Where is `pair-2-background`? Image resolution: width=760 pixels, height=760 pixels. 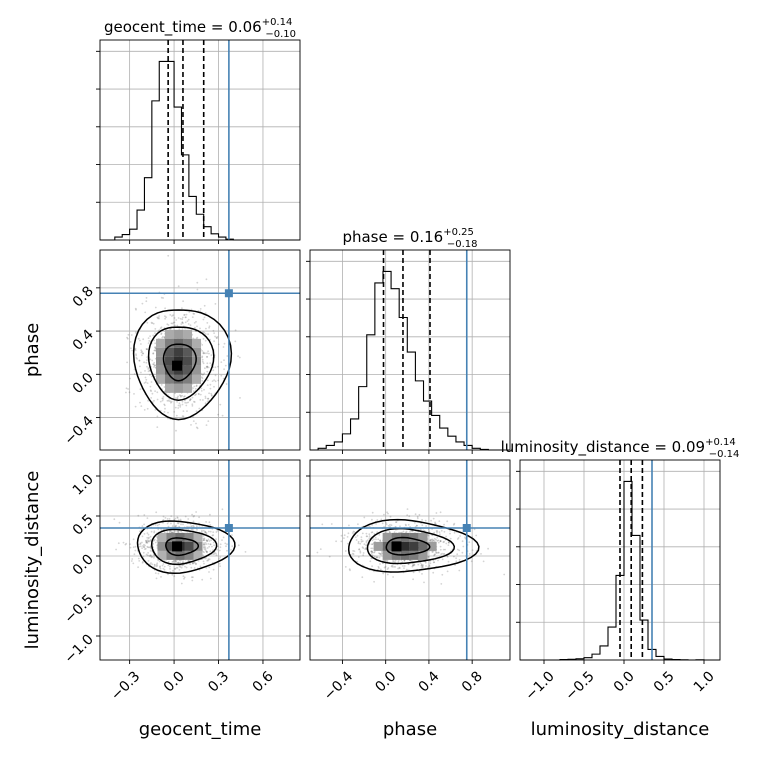 pair-2-background is located at coordinates (410, 560).